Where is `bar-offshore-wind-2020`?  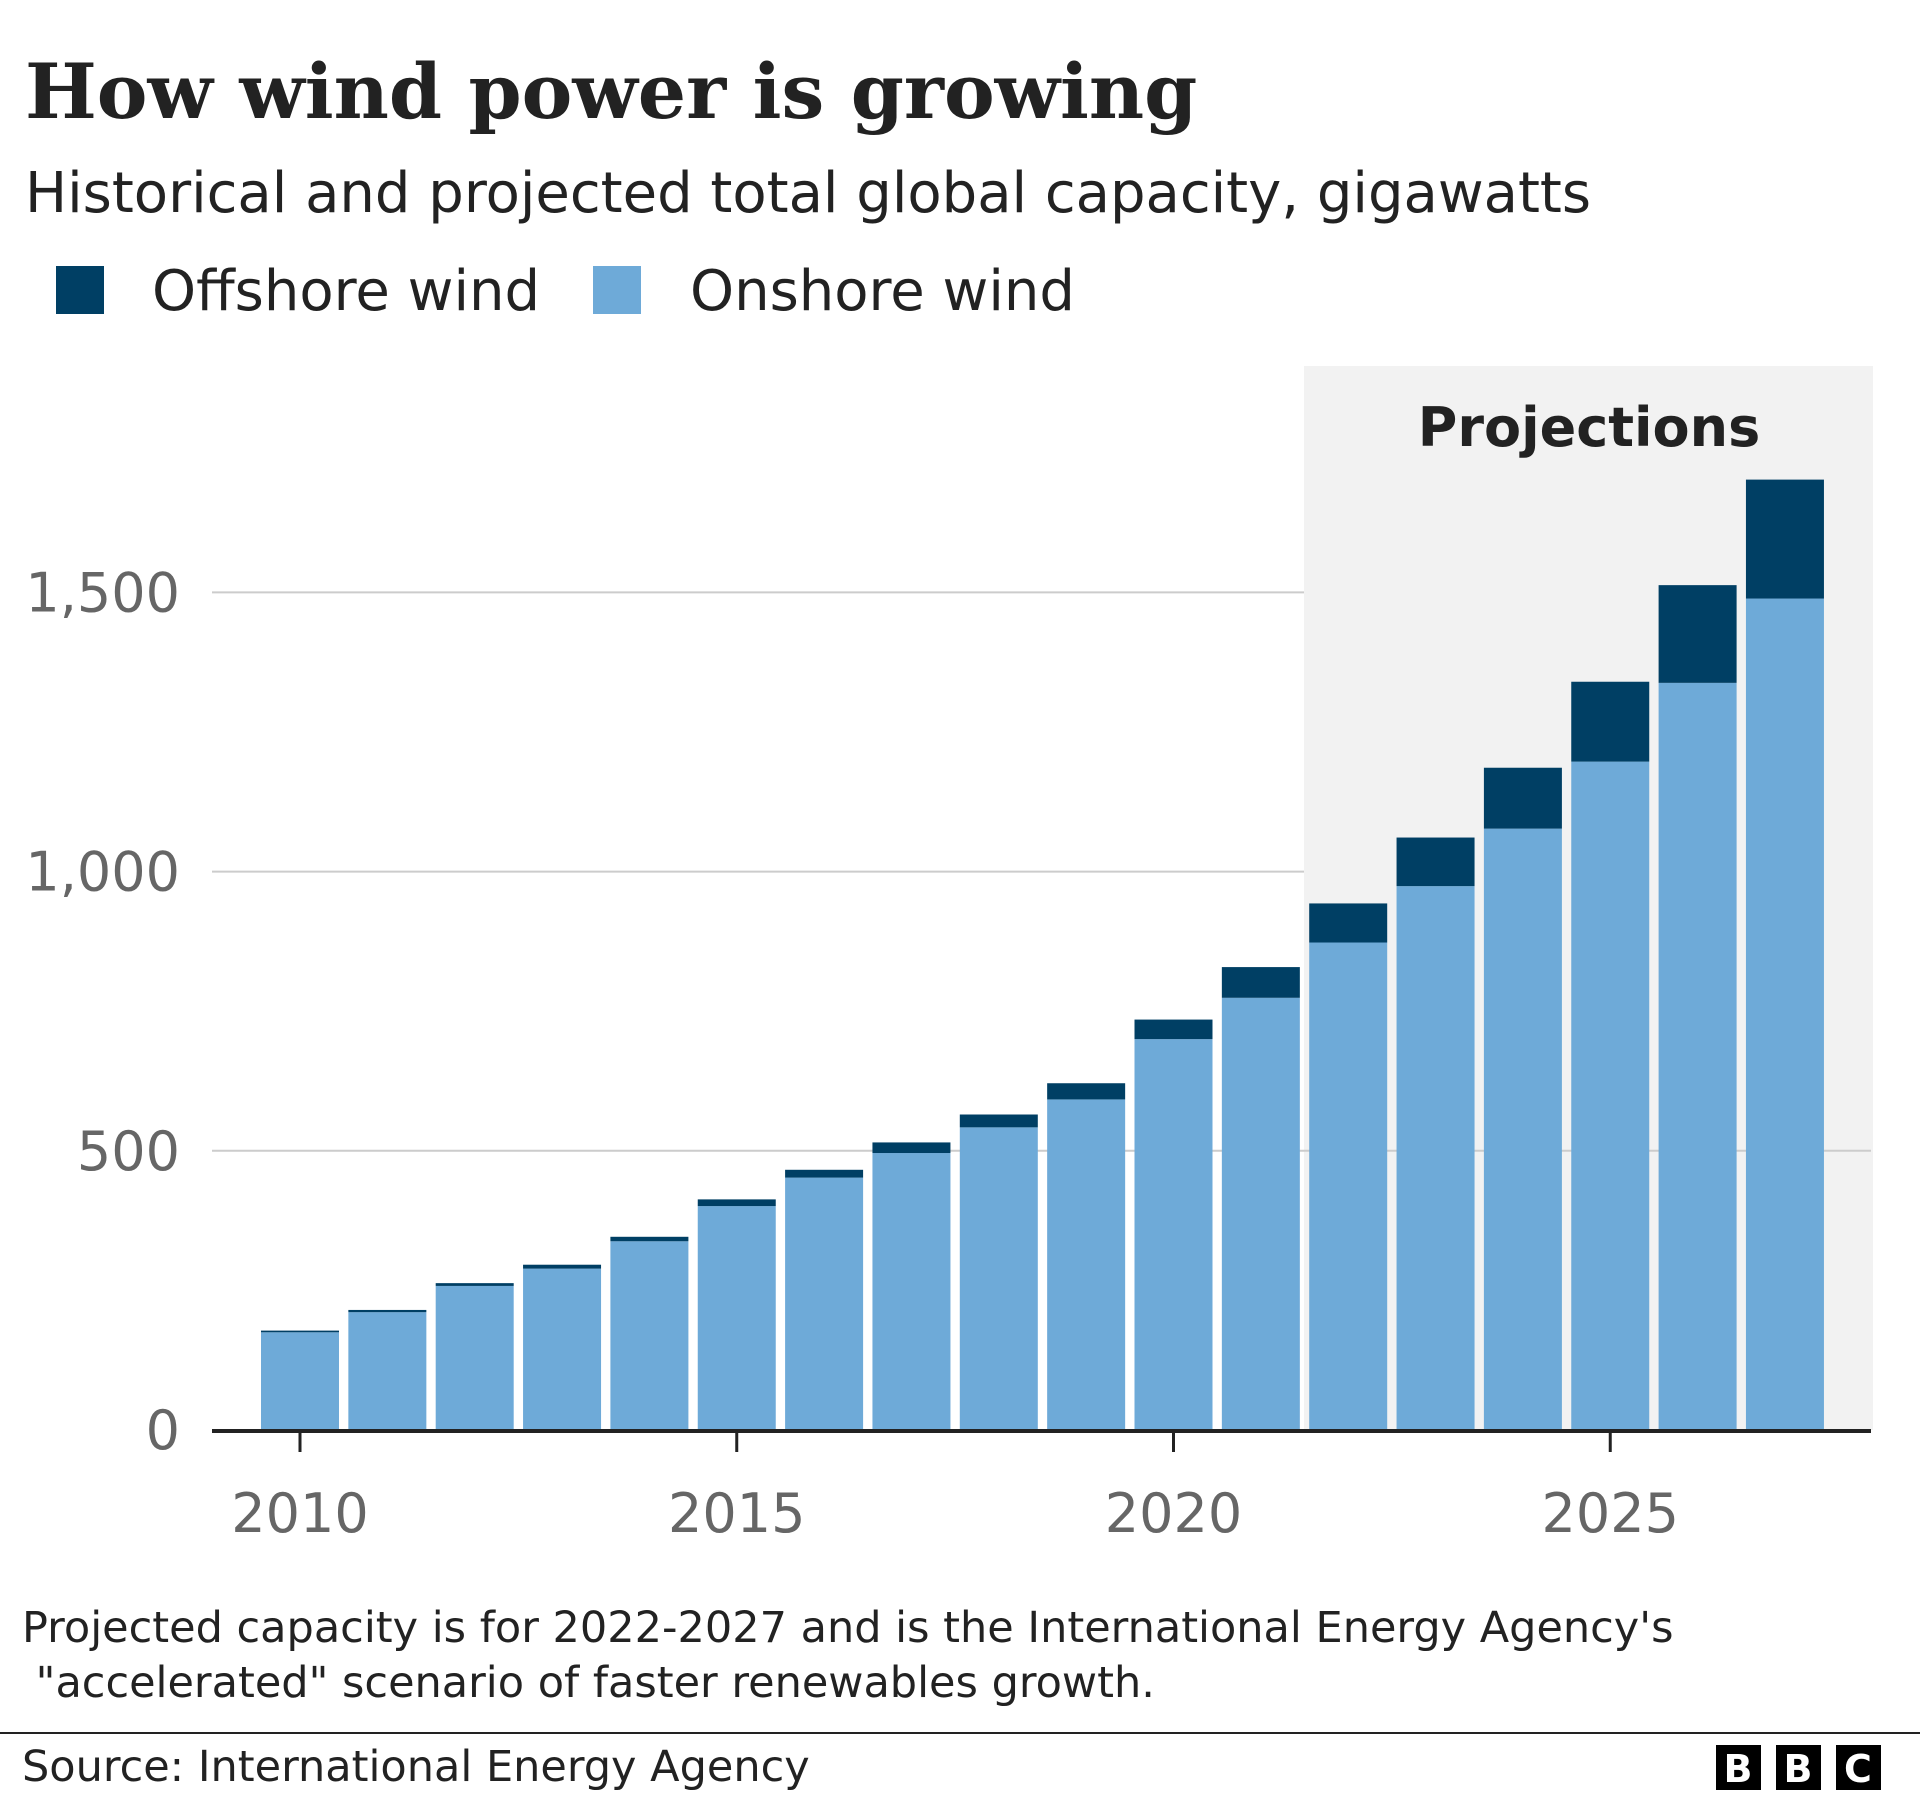 bar-offshore-wind-2020 is located at coordinates (1173, 1029).